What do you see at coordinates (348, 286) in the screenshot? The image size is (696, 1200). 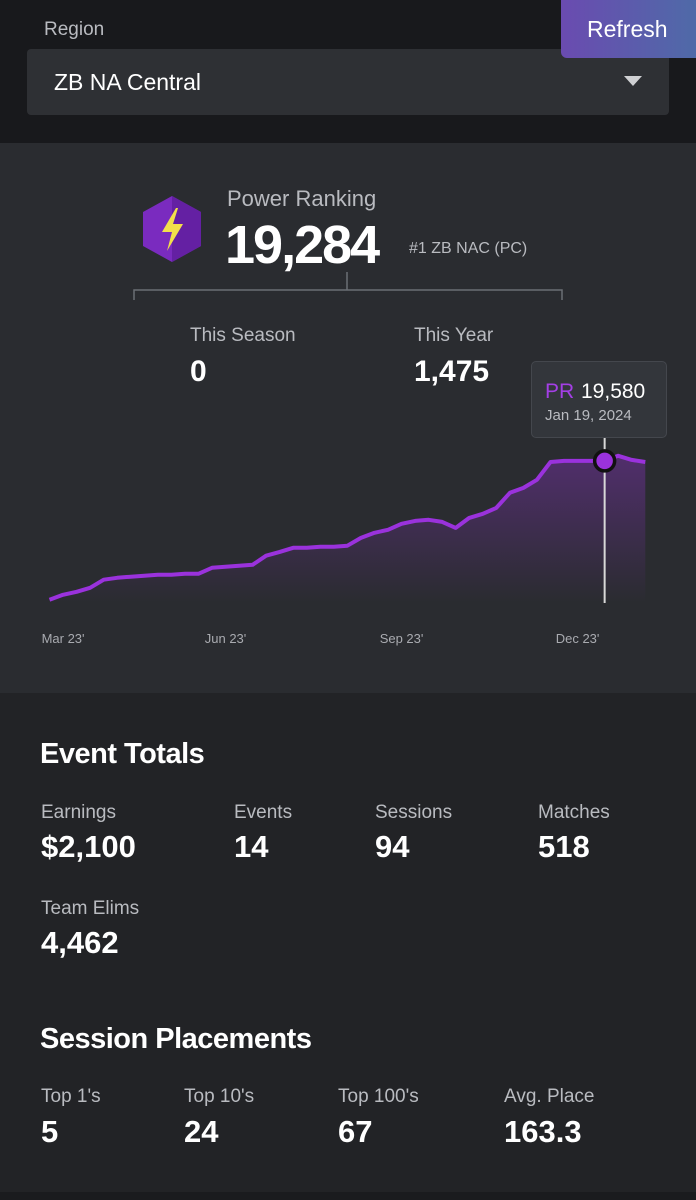 I see `bracket` at bounding box center [348, 286].